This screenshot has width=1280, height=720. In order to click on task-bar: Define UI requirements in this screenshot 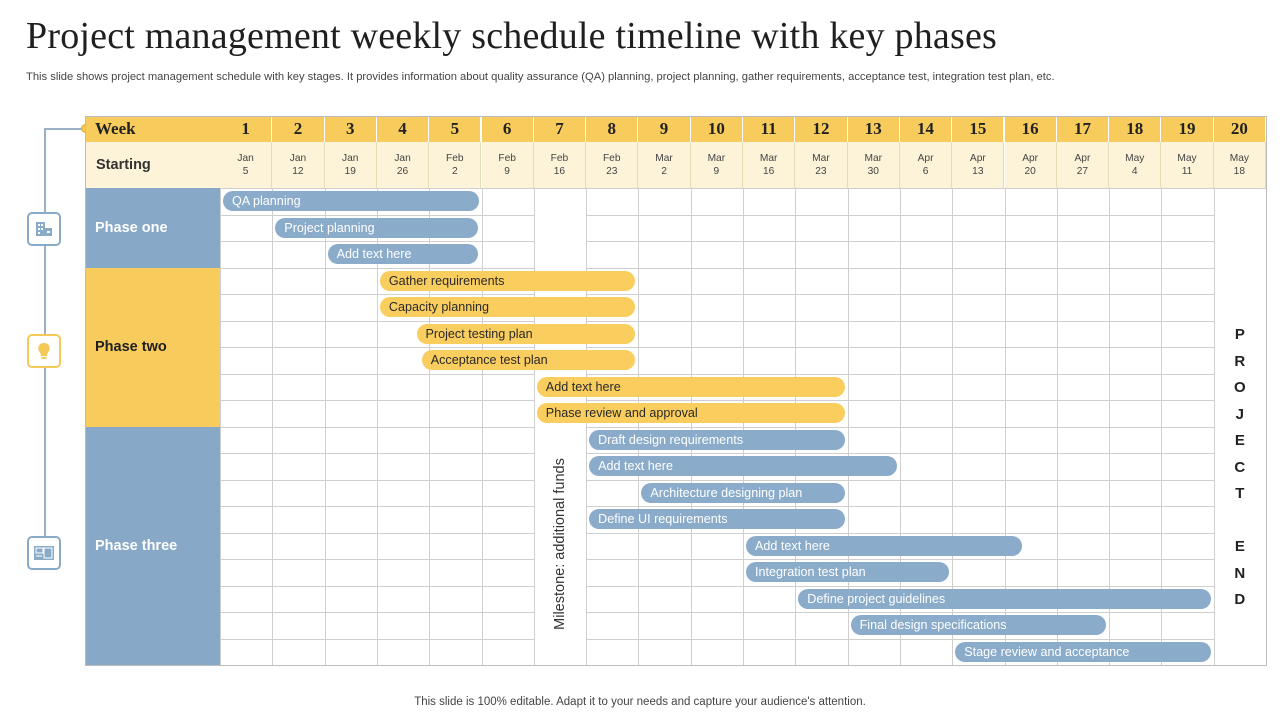, I will do `click(717, 519)`.